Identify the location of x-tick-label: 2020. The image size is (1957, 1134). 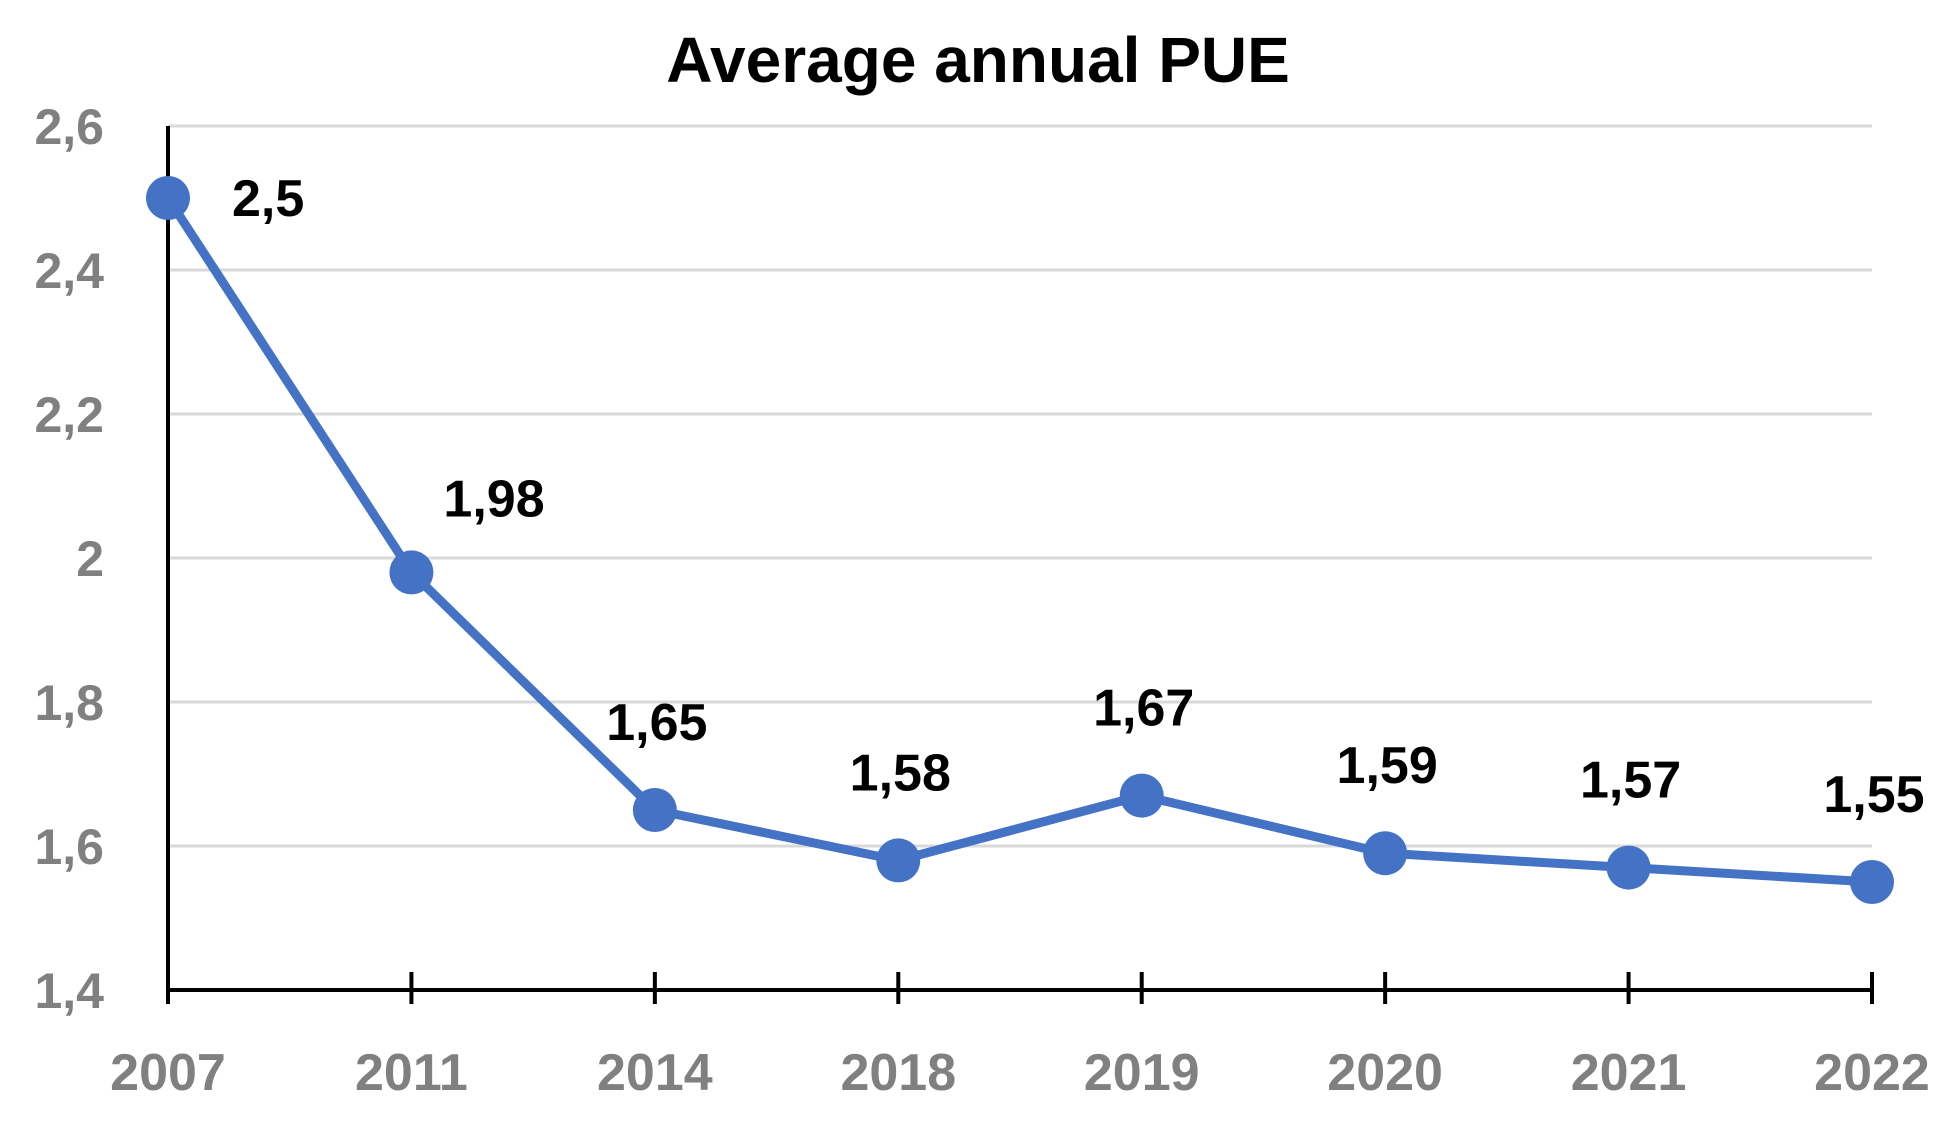
(1385, 1073).